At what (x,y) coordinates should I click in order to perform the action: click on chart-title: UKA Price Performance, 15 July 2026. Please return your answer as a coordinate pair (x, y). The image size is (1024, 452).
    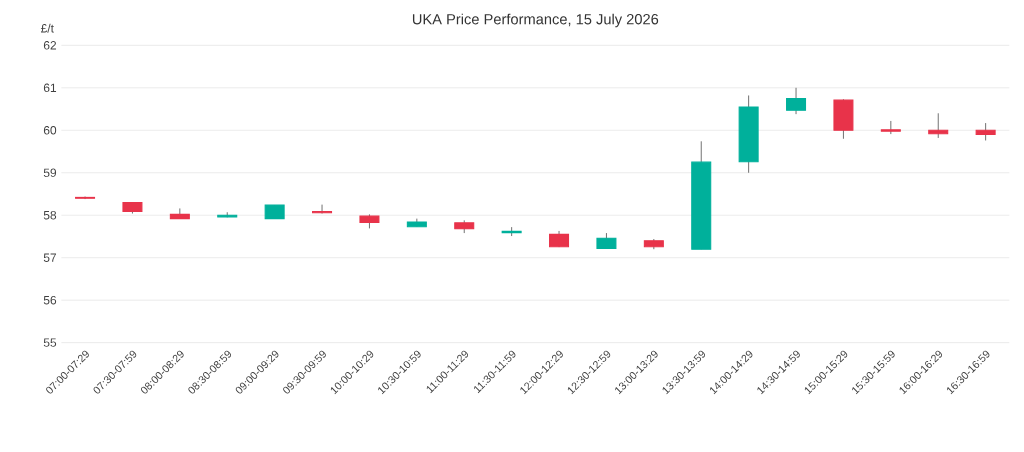
    Looking at the image, I should click on (535, 20).